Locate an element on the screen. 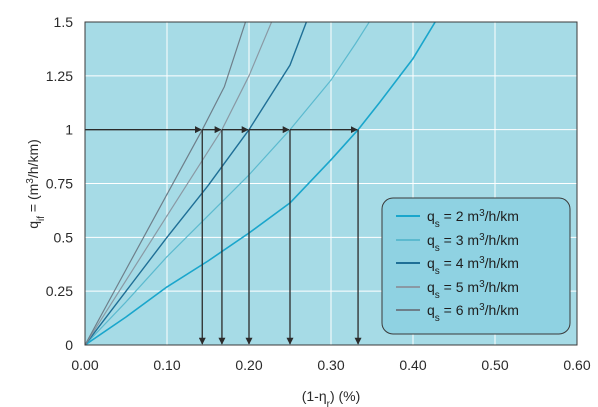 This screenshot has height=407, width=598. x-tick-label: 0.20 is located at coordinates (248, 365).